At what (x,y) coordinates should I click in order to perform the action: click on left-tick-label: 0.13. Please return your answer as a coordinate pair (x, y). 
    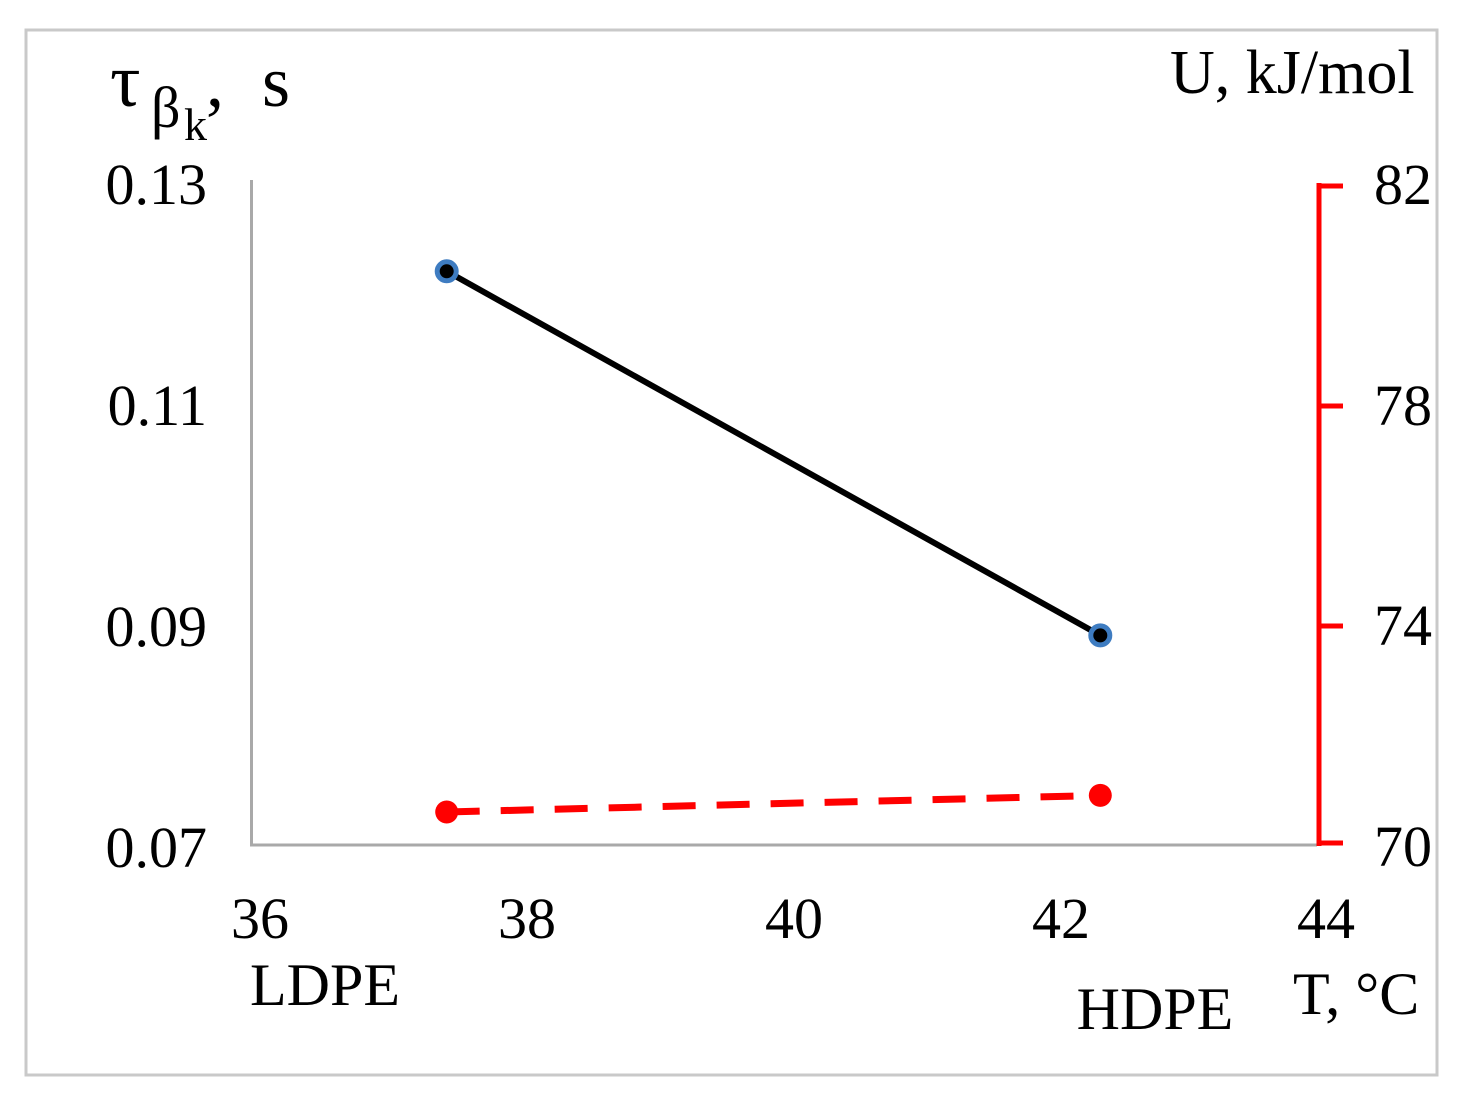
    Looking at the image, I should click on (157, 184).